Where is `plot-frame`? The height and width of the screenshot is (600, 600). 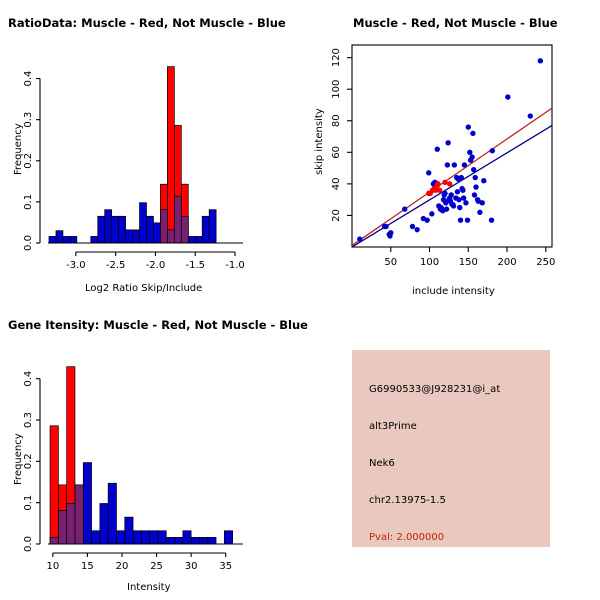
plot-frame is located at coordinates (452, 146).